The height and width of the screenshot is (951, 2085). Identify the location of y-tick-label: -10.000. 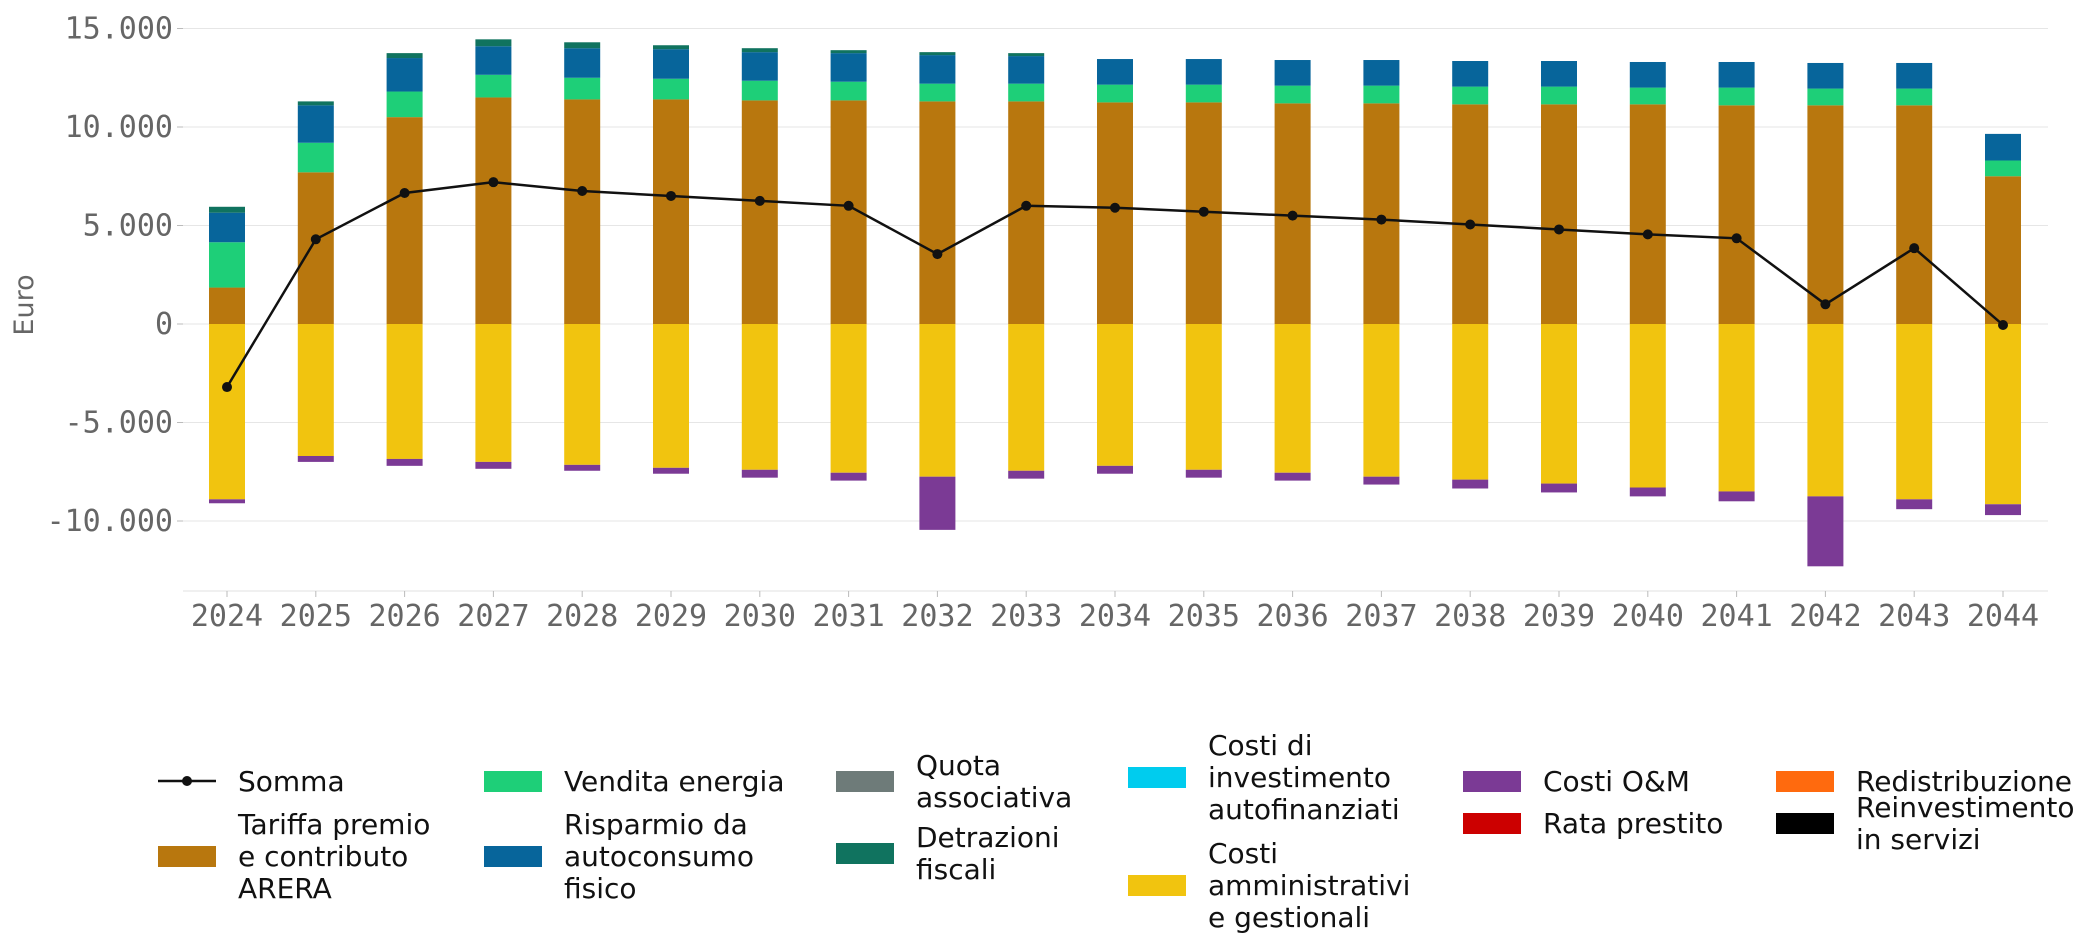
(110, 521).